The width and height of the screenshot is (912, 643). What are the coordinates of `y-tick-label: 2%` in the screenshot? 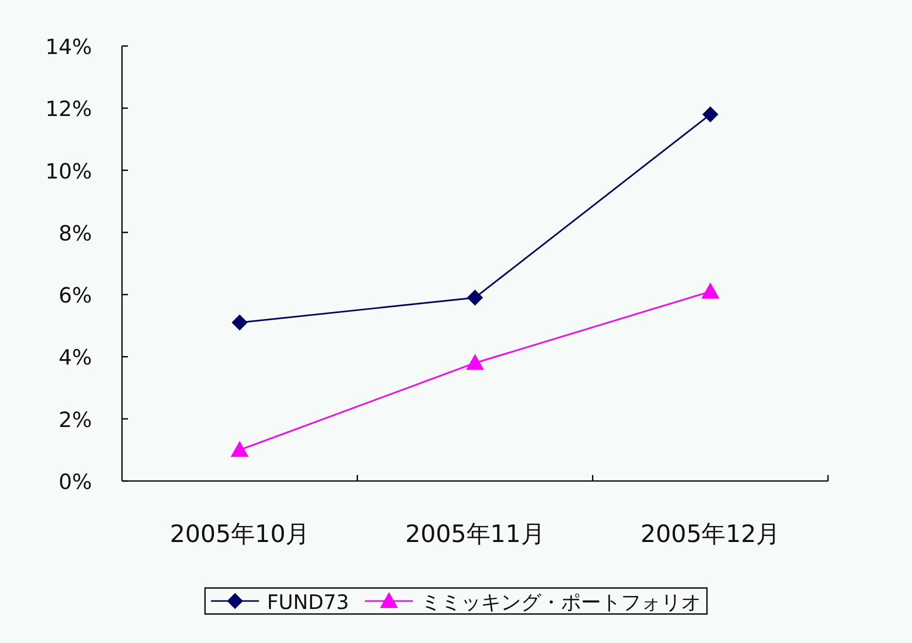 It's located at (75, 420).